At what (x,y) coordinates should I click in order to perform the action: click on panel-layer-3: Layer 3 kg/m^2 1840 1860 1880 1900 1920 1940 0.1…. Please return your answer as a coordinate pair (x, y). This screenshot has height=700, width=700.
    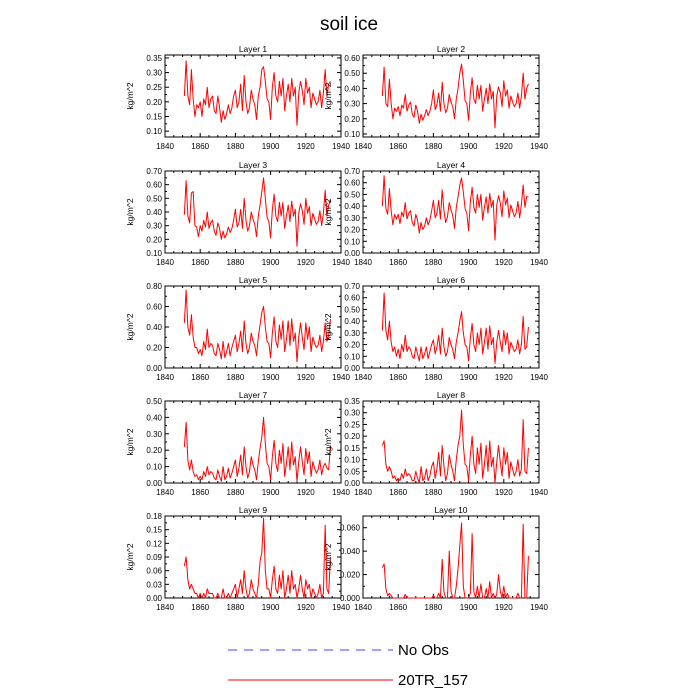
    Looking at the image, I should click on (237, 213).